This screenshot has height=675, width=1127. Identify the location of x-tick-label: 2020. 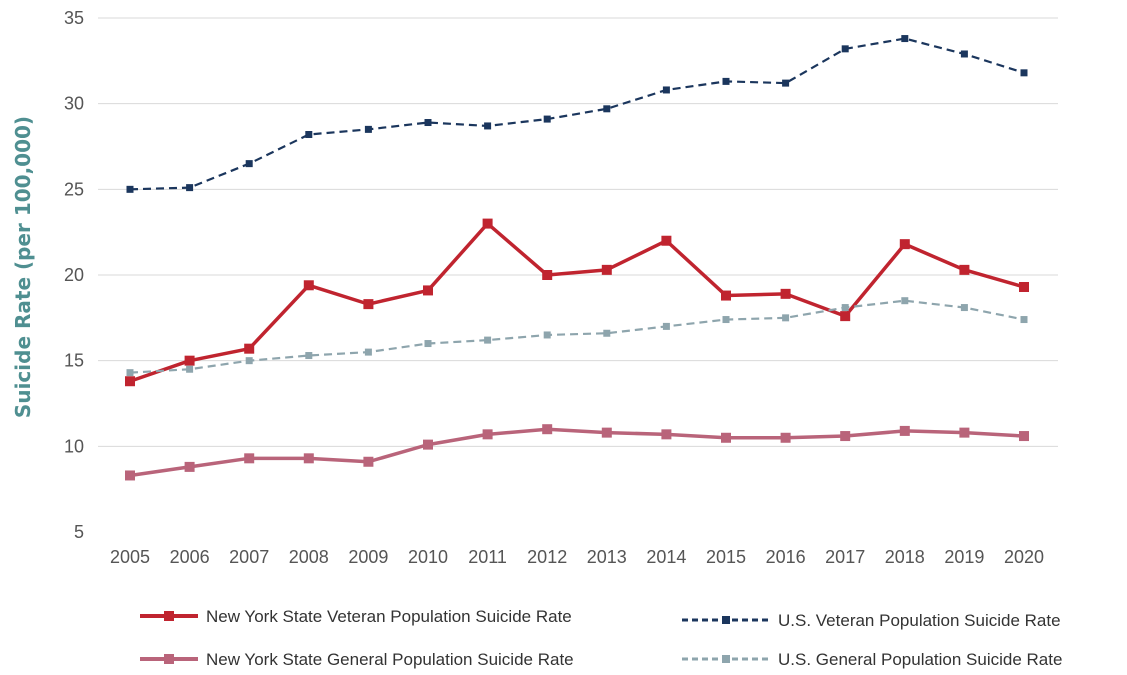
(1024, 557).